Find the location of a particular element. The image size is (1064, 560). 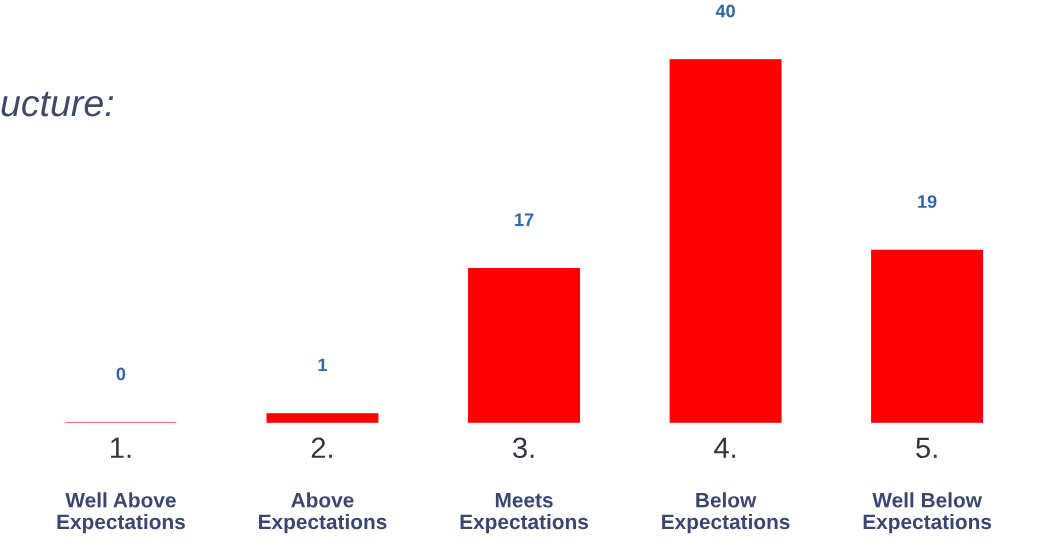

data-label: 19 is located at coordinates (927, 201).